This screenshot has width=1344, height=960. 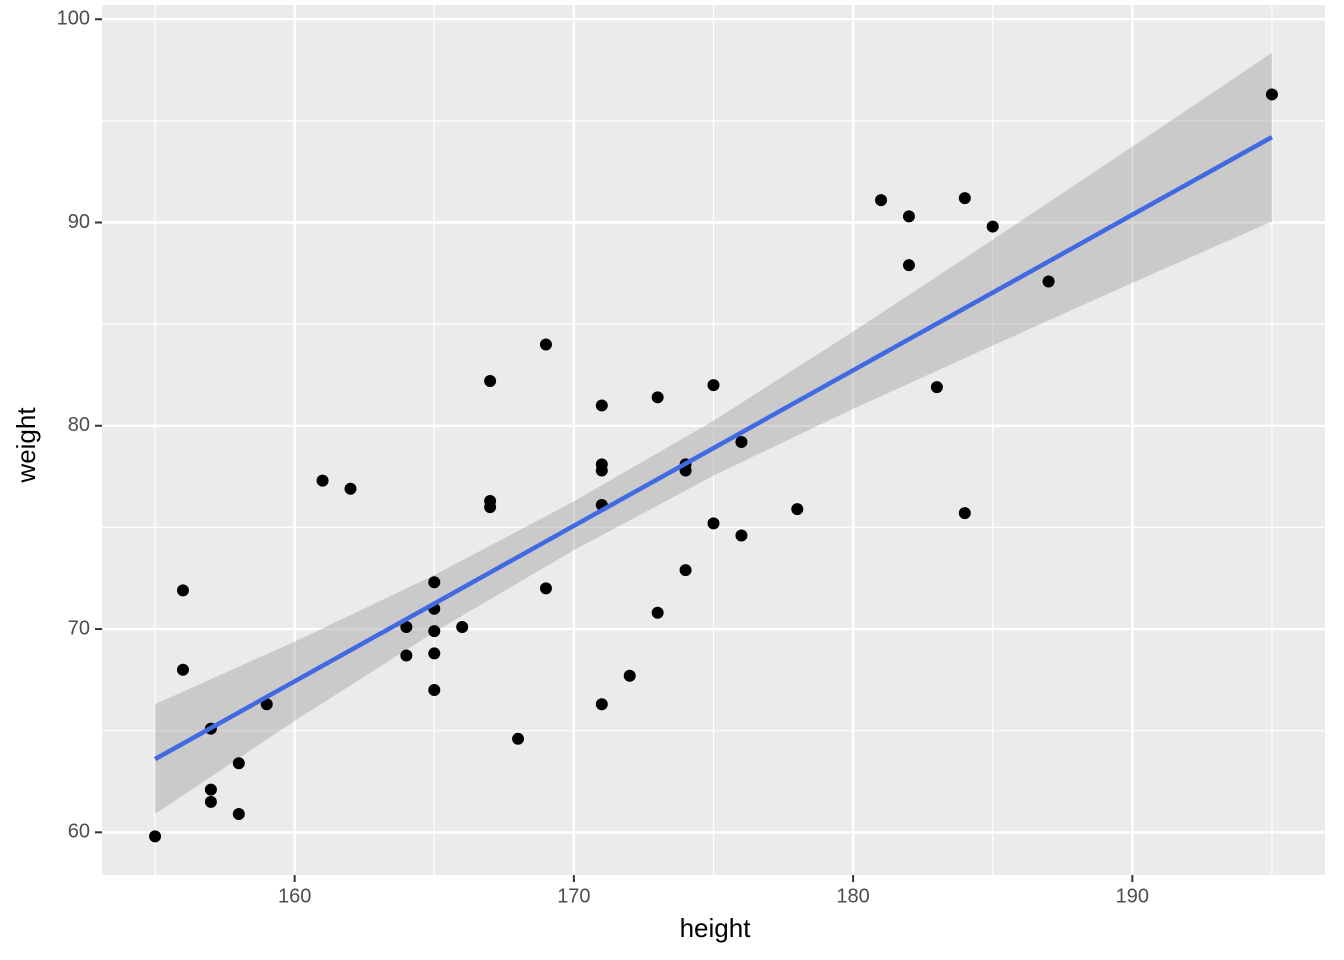 I want to click on x-tick-label: 180, so click(x=852, y=896).